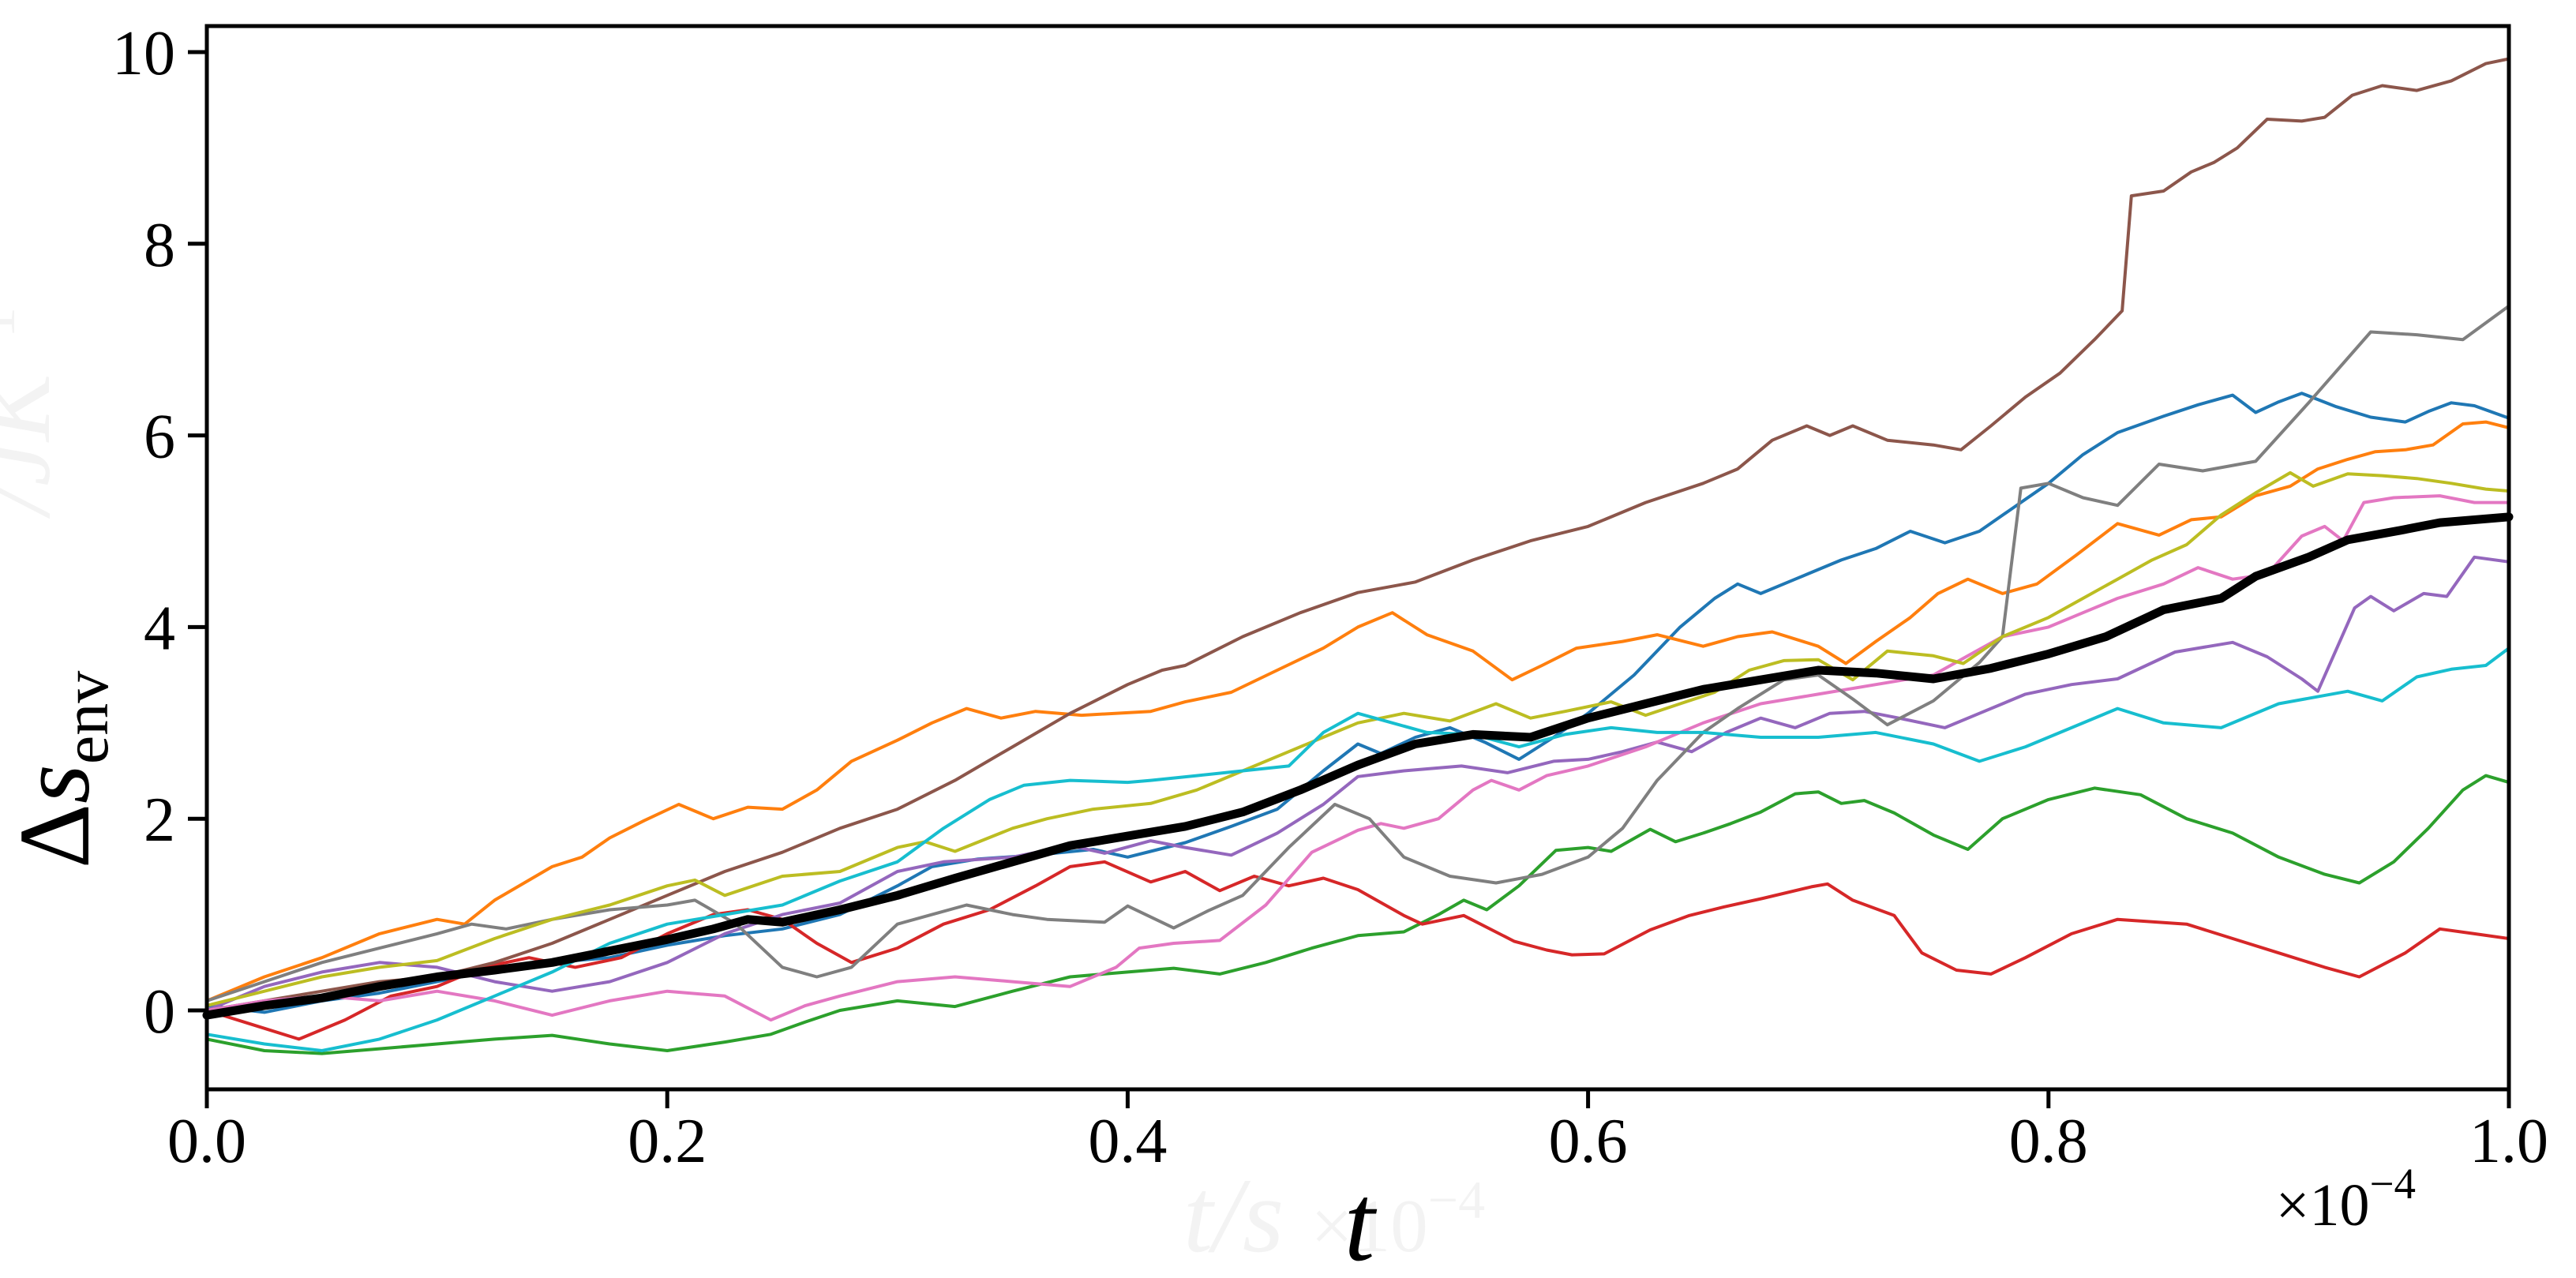 The image size is (2576, 1278). Describe the element at coordinates (143, 53) in the screenshot. I see `y-tick-label: 10` at that location.